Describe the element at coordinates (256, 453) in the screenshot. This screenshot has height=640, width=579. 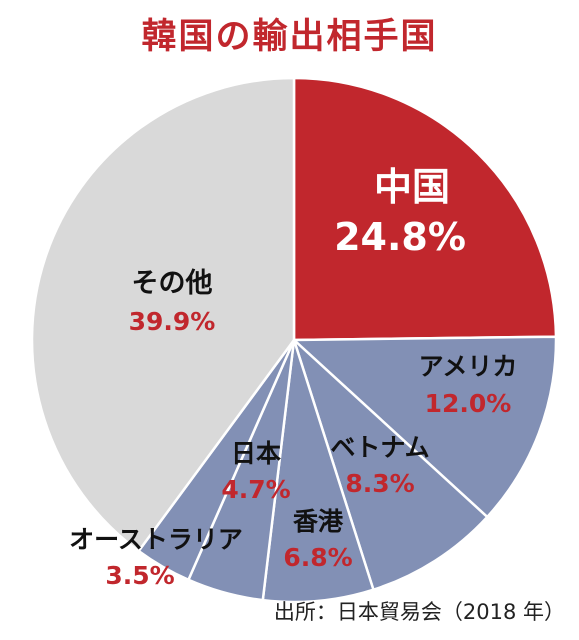
I see `slice-label-5: 日本` at that location.